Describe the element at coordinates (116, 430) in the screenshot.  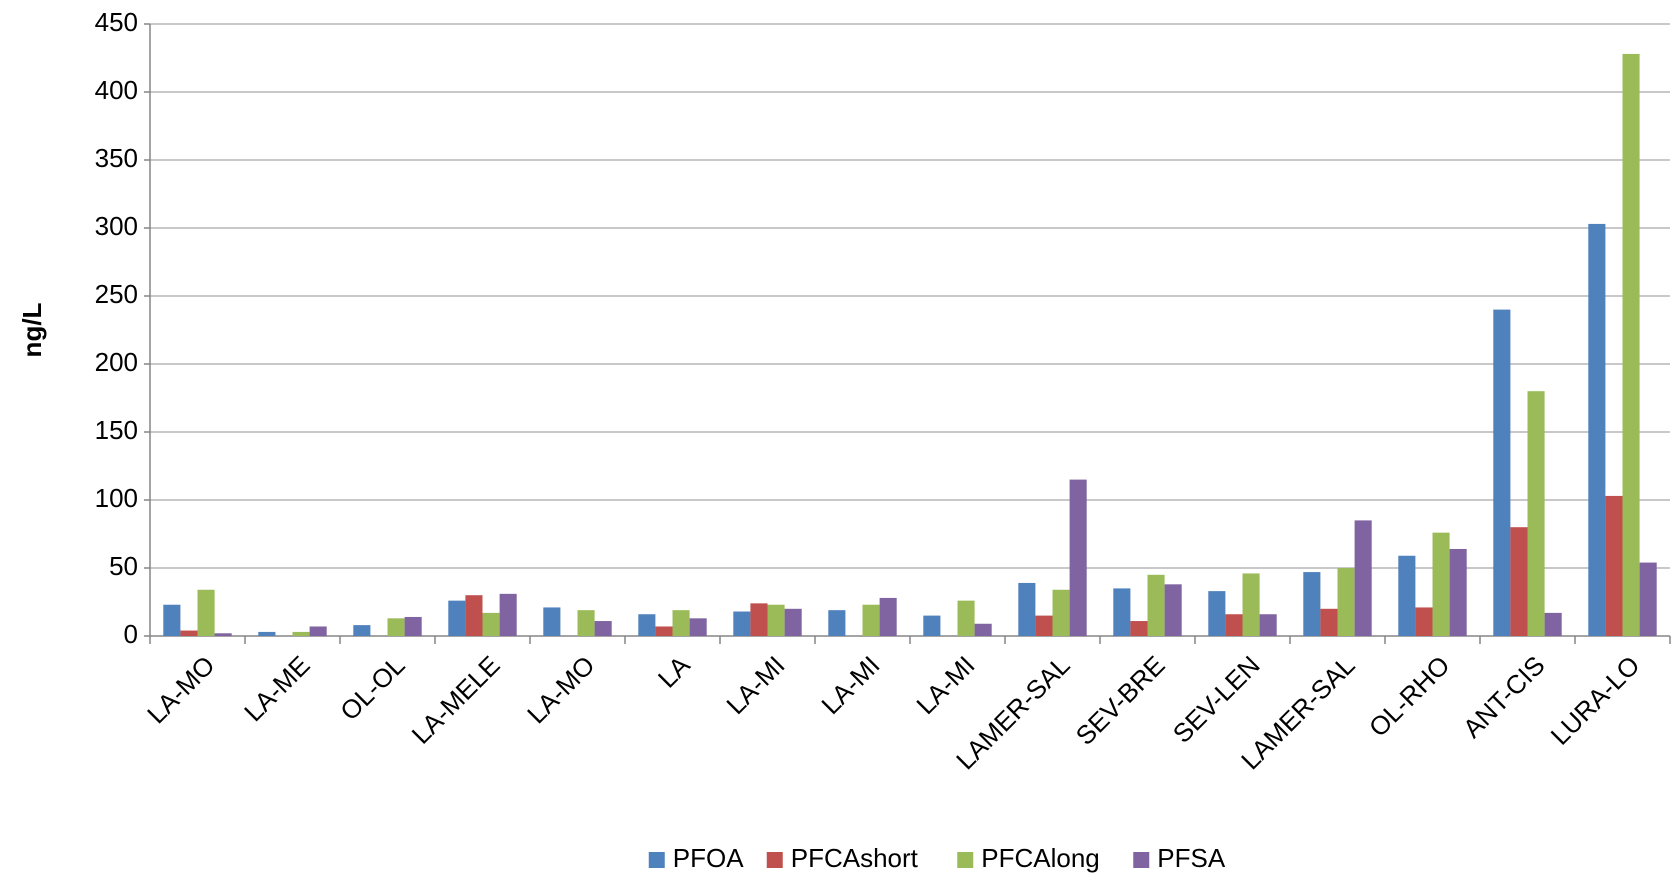
I see `y-tick-label: 150` at that location.